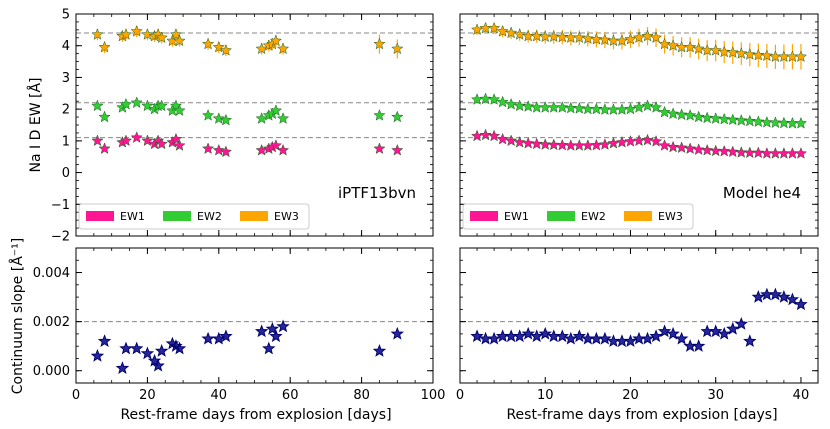 This screenshot has height=429, width=830. Describe the element at coordinates (254, 216) in the screenshot. I see `legend-swatch-ew3` at that location.